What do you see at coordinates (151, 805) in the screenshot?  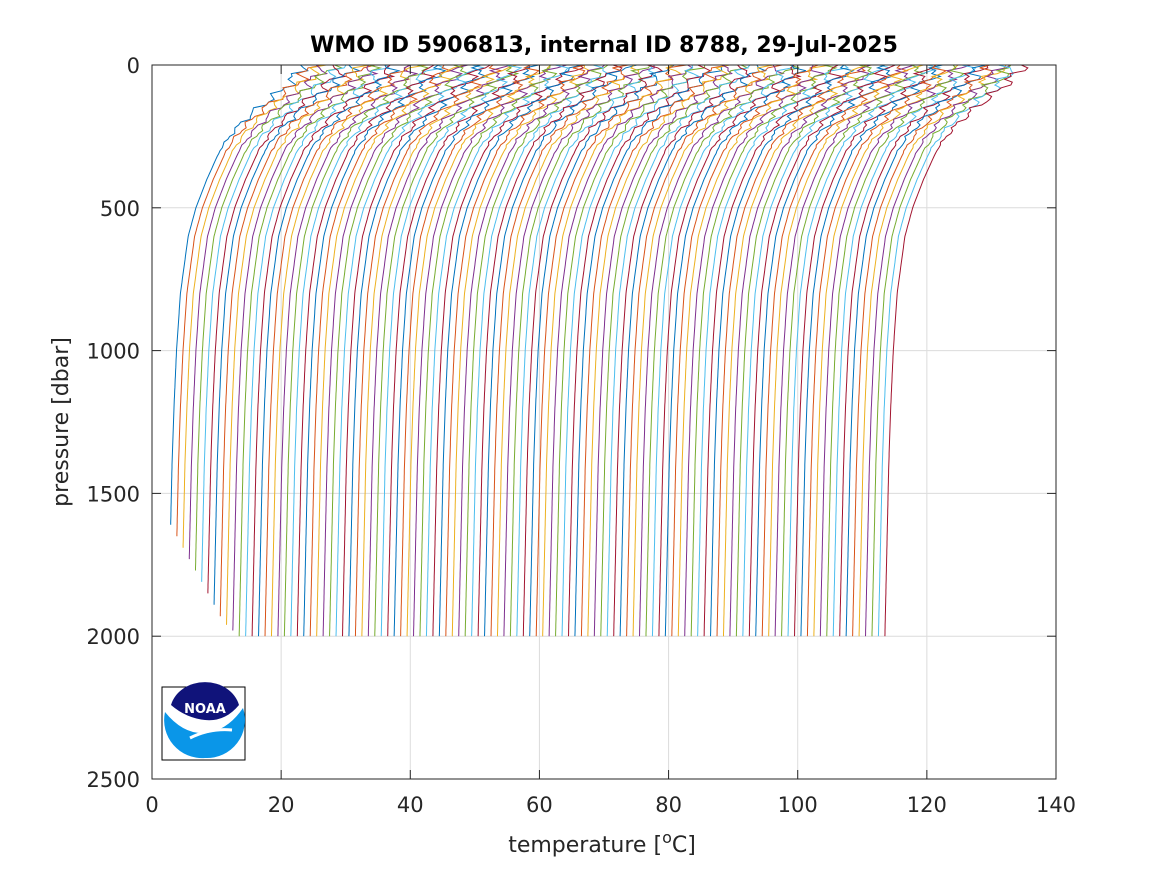 I see `x-tick-label: 0` at bounding box center [151, 805].